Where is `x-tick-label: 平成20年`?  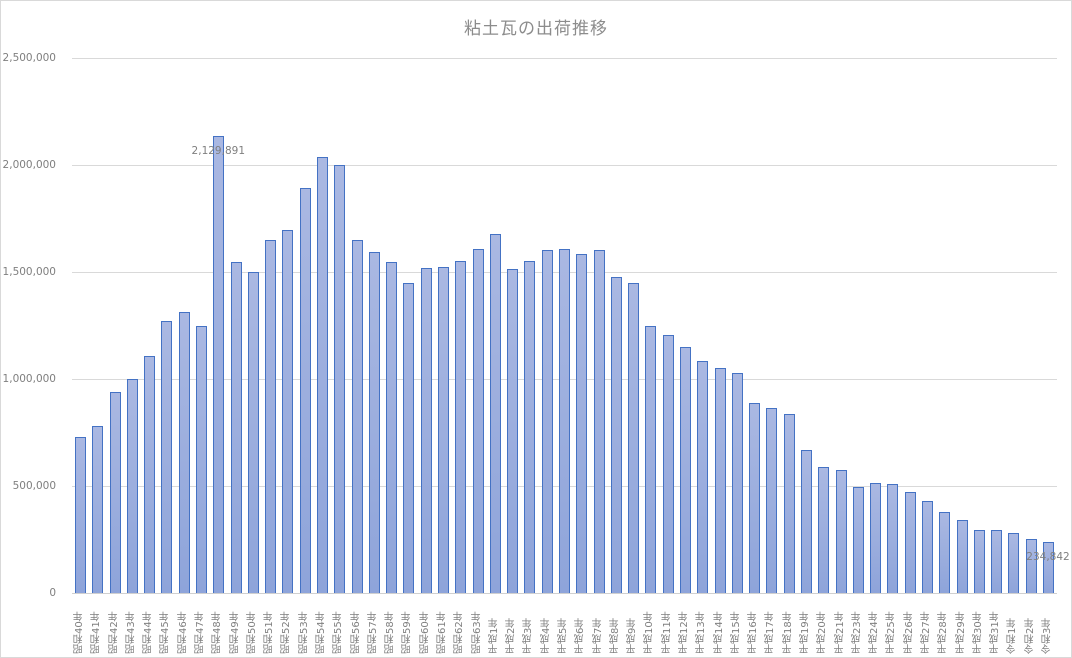 x-tick-label: 平成20年 is located at coordinates (823, 632).